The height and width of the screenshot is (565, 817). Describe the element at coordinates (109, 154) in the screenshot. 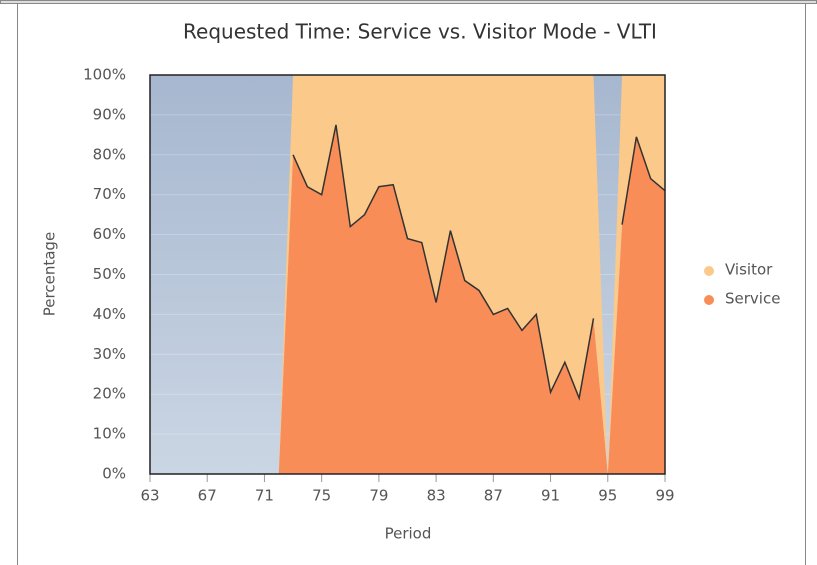

I see `y-tick-label: 80%` at that location.